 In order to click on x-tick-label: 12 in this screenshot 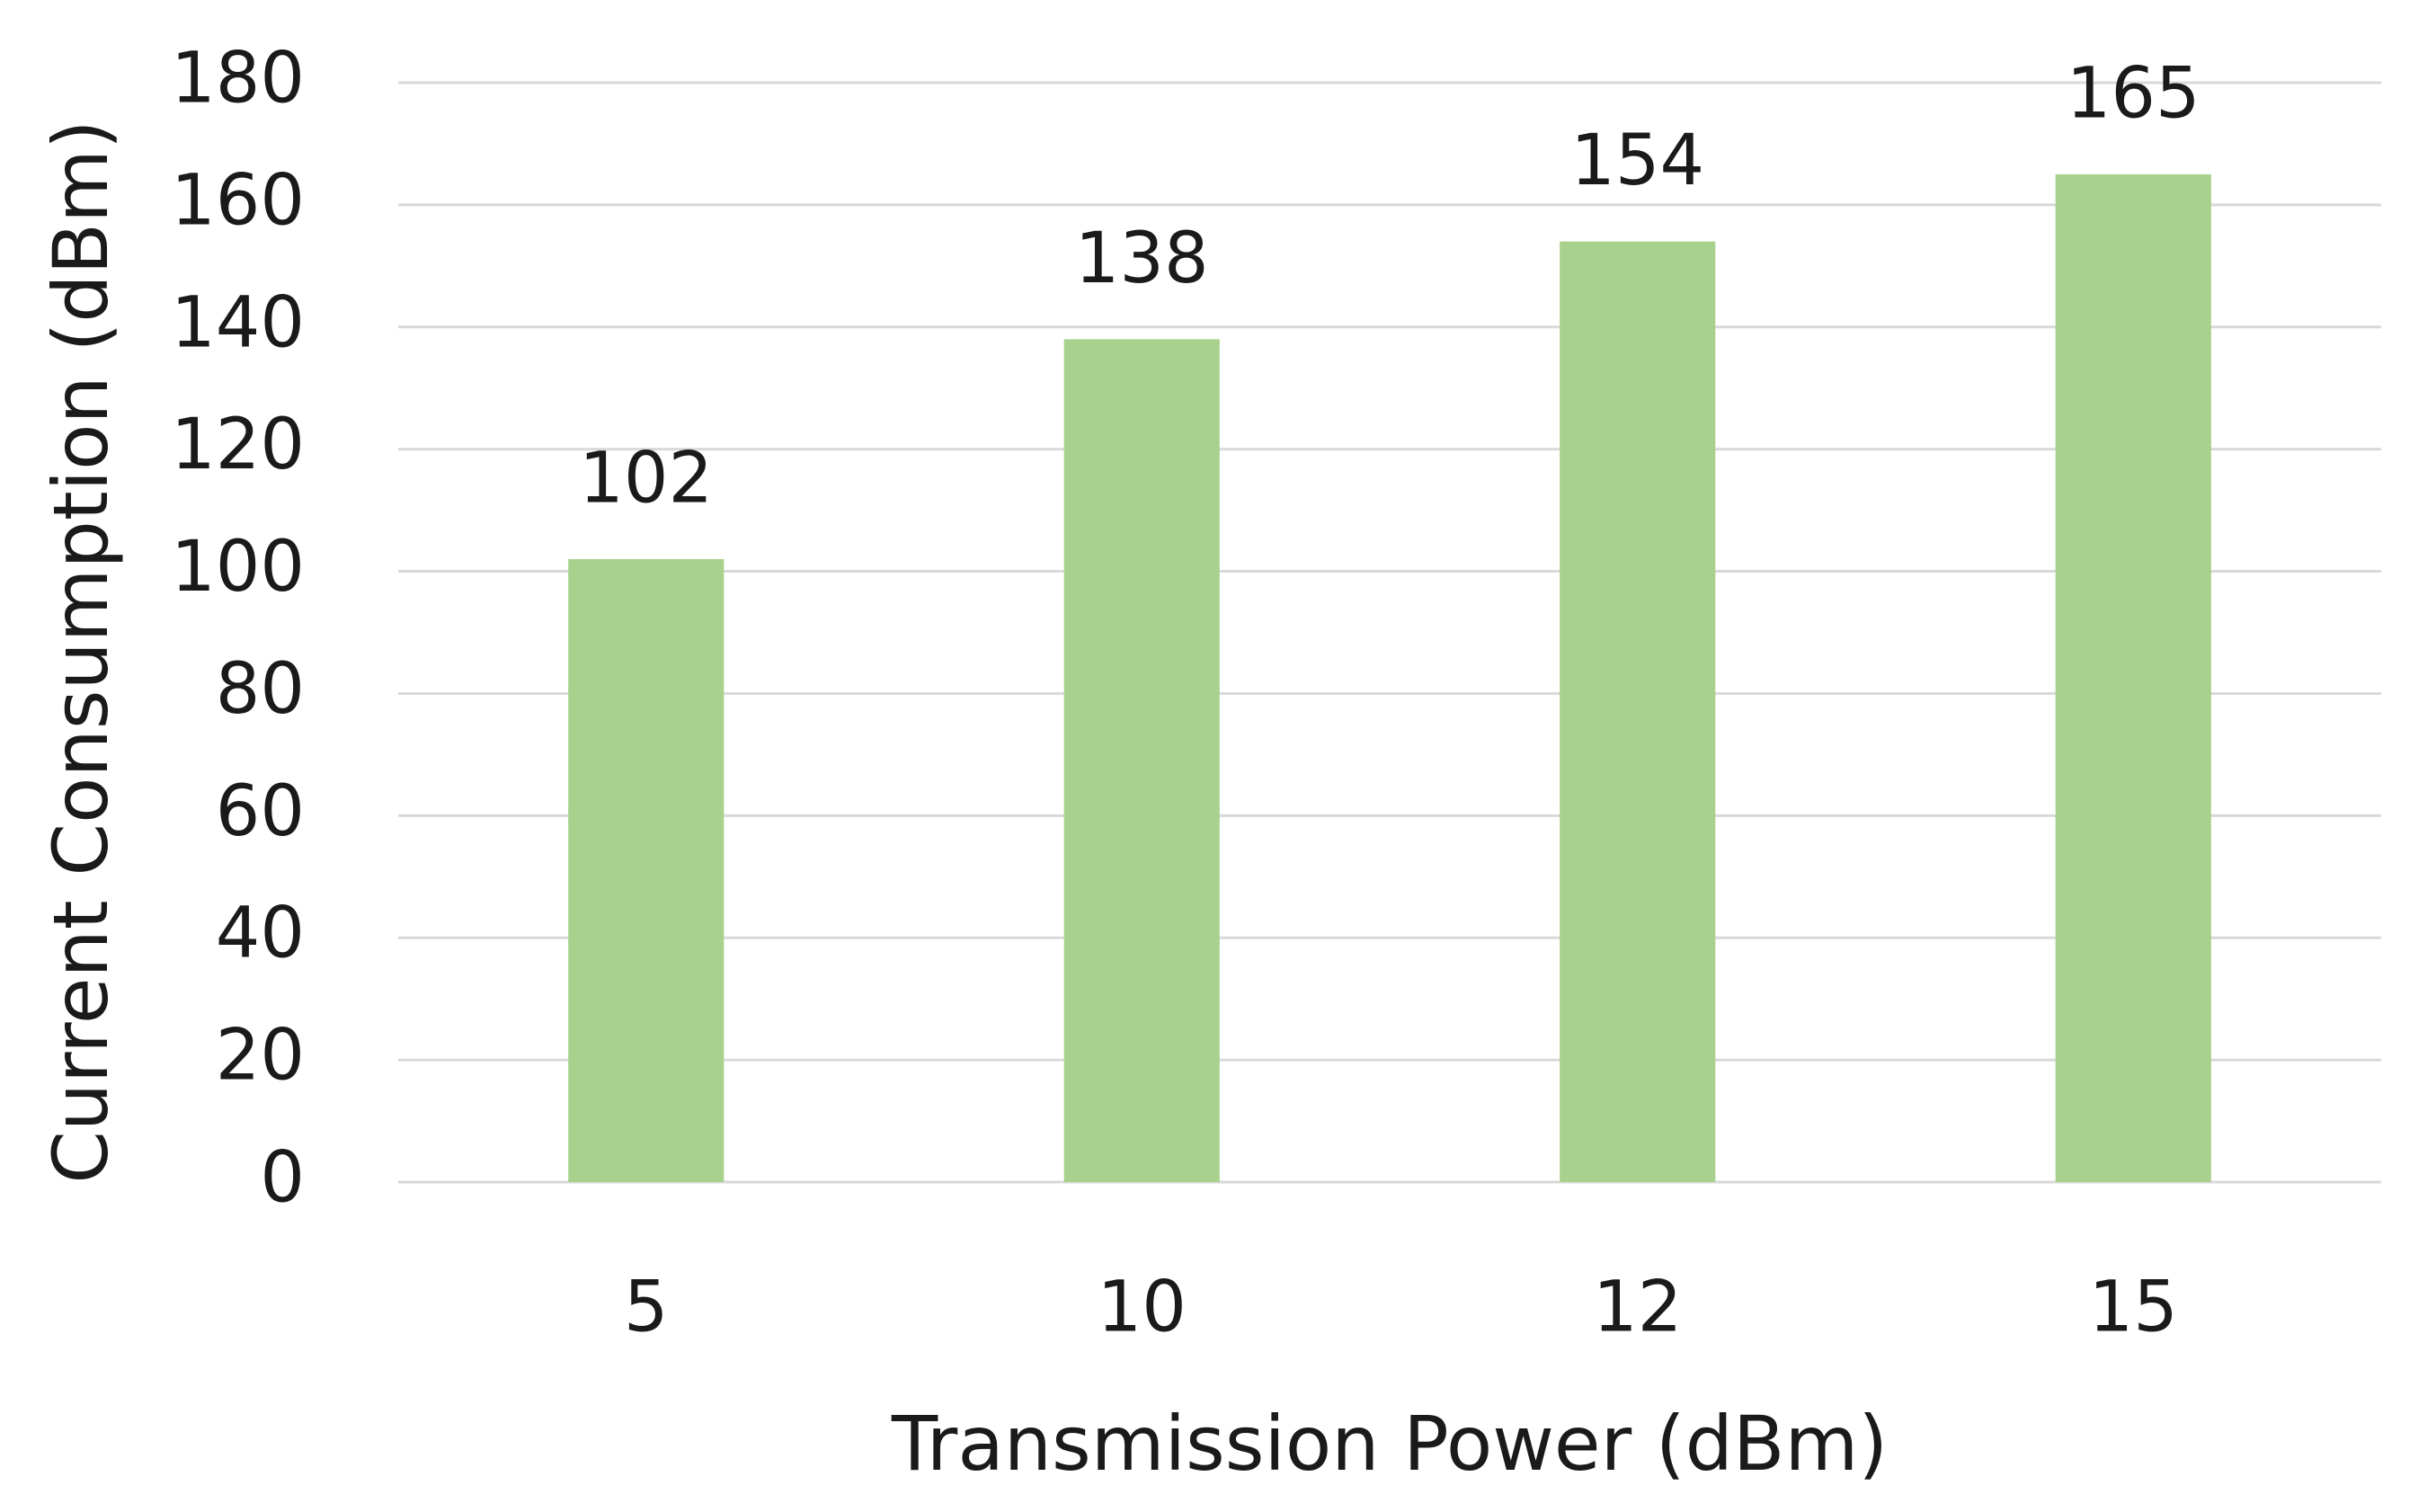, I will do `click(1638, 1307)`.